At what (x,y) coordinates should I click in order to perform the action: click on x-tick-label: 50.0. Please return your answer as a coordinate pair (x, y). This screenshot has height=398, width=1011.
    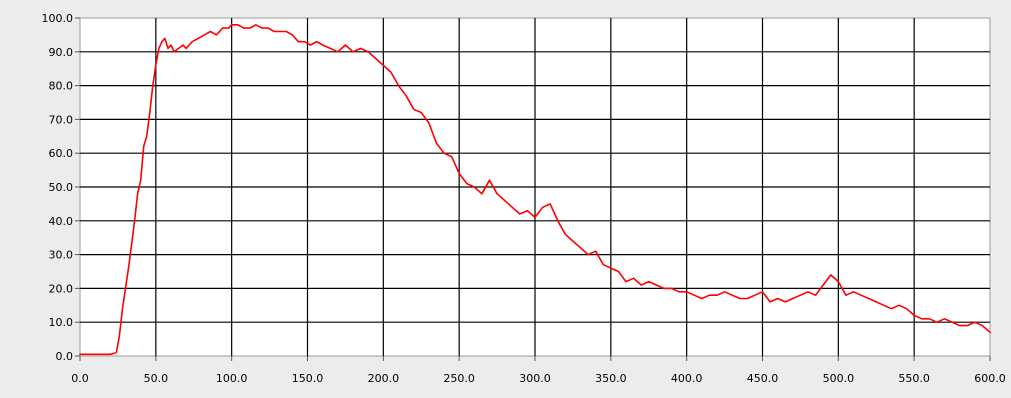
    Looking at the image, I should click on (156, 378).